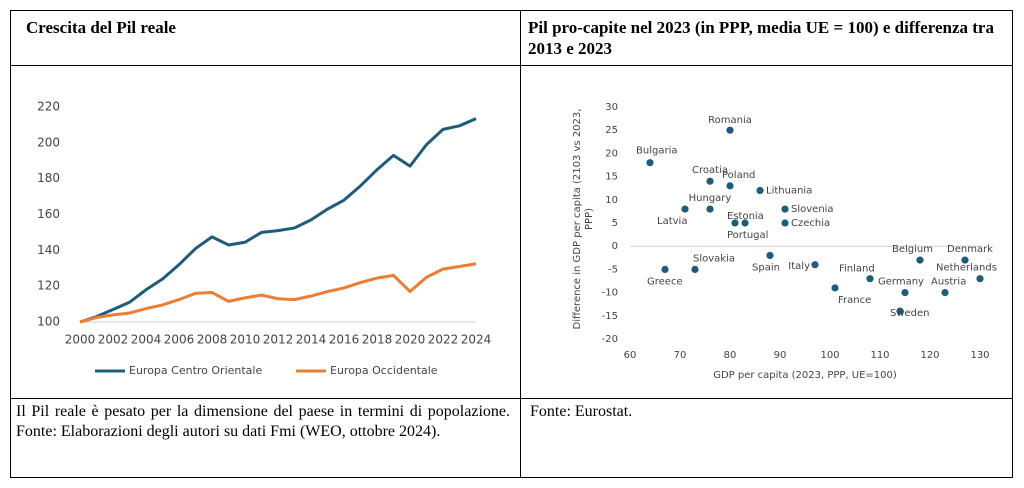  I want to click on x-tick-label: 120, so click(929, 355).